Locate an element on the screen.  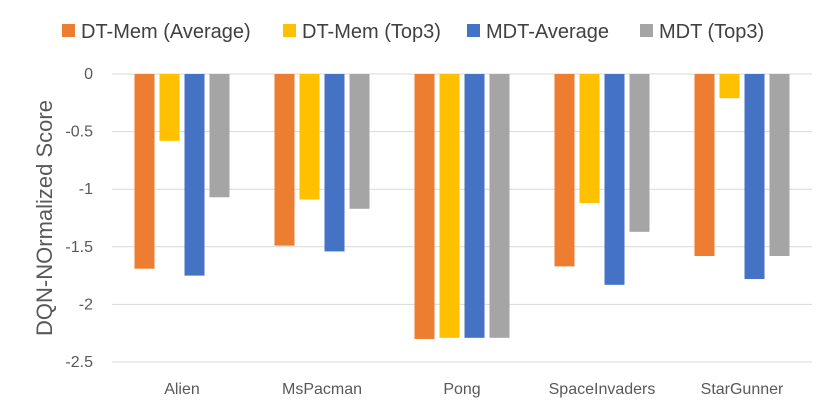
bar-mspacman-mdt-average is located at coordinates (334, 163).